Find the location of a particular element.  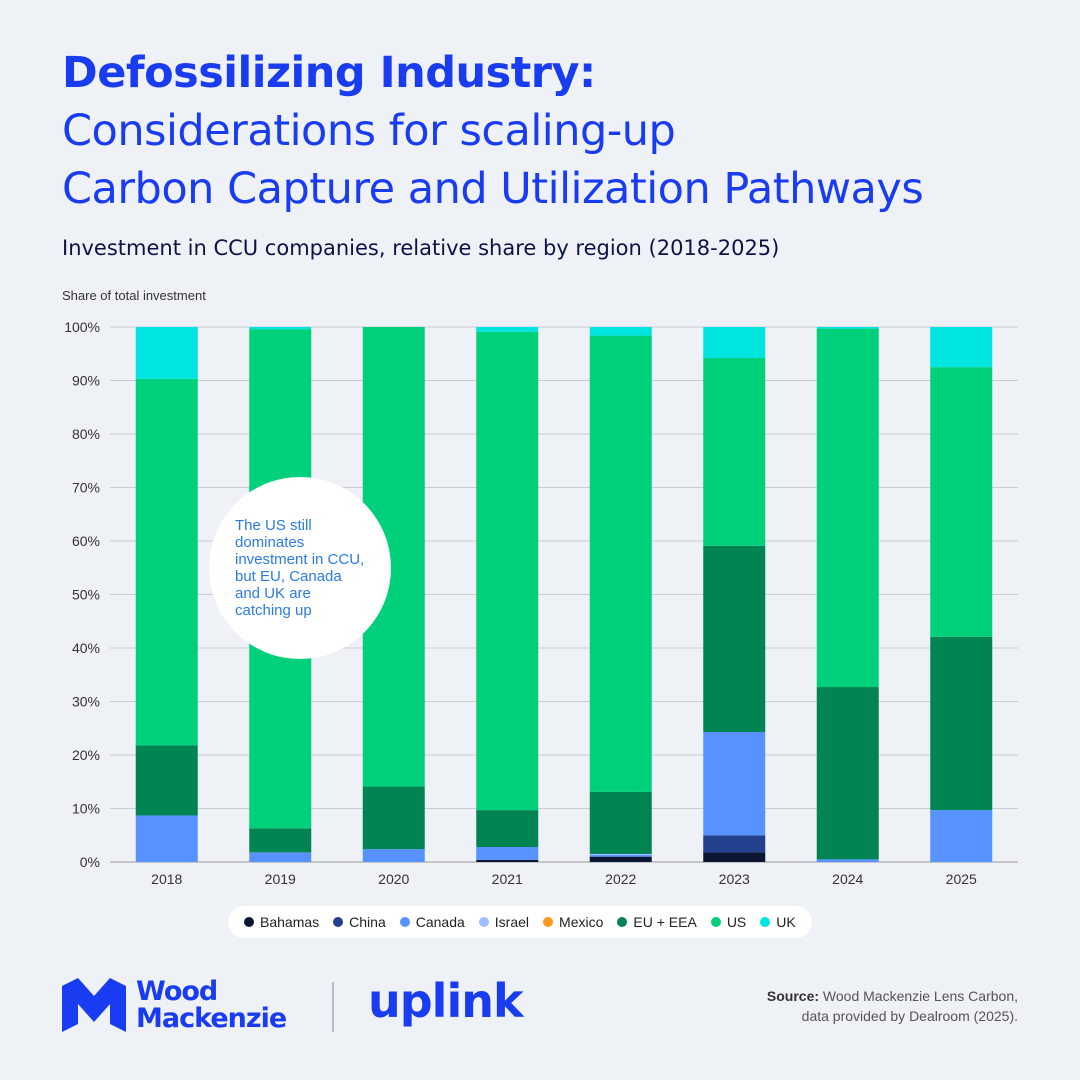

legend-item: Israel is located at coordinates (504, 922).